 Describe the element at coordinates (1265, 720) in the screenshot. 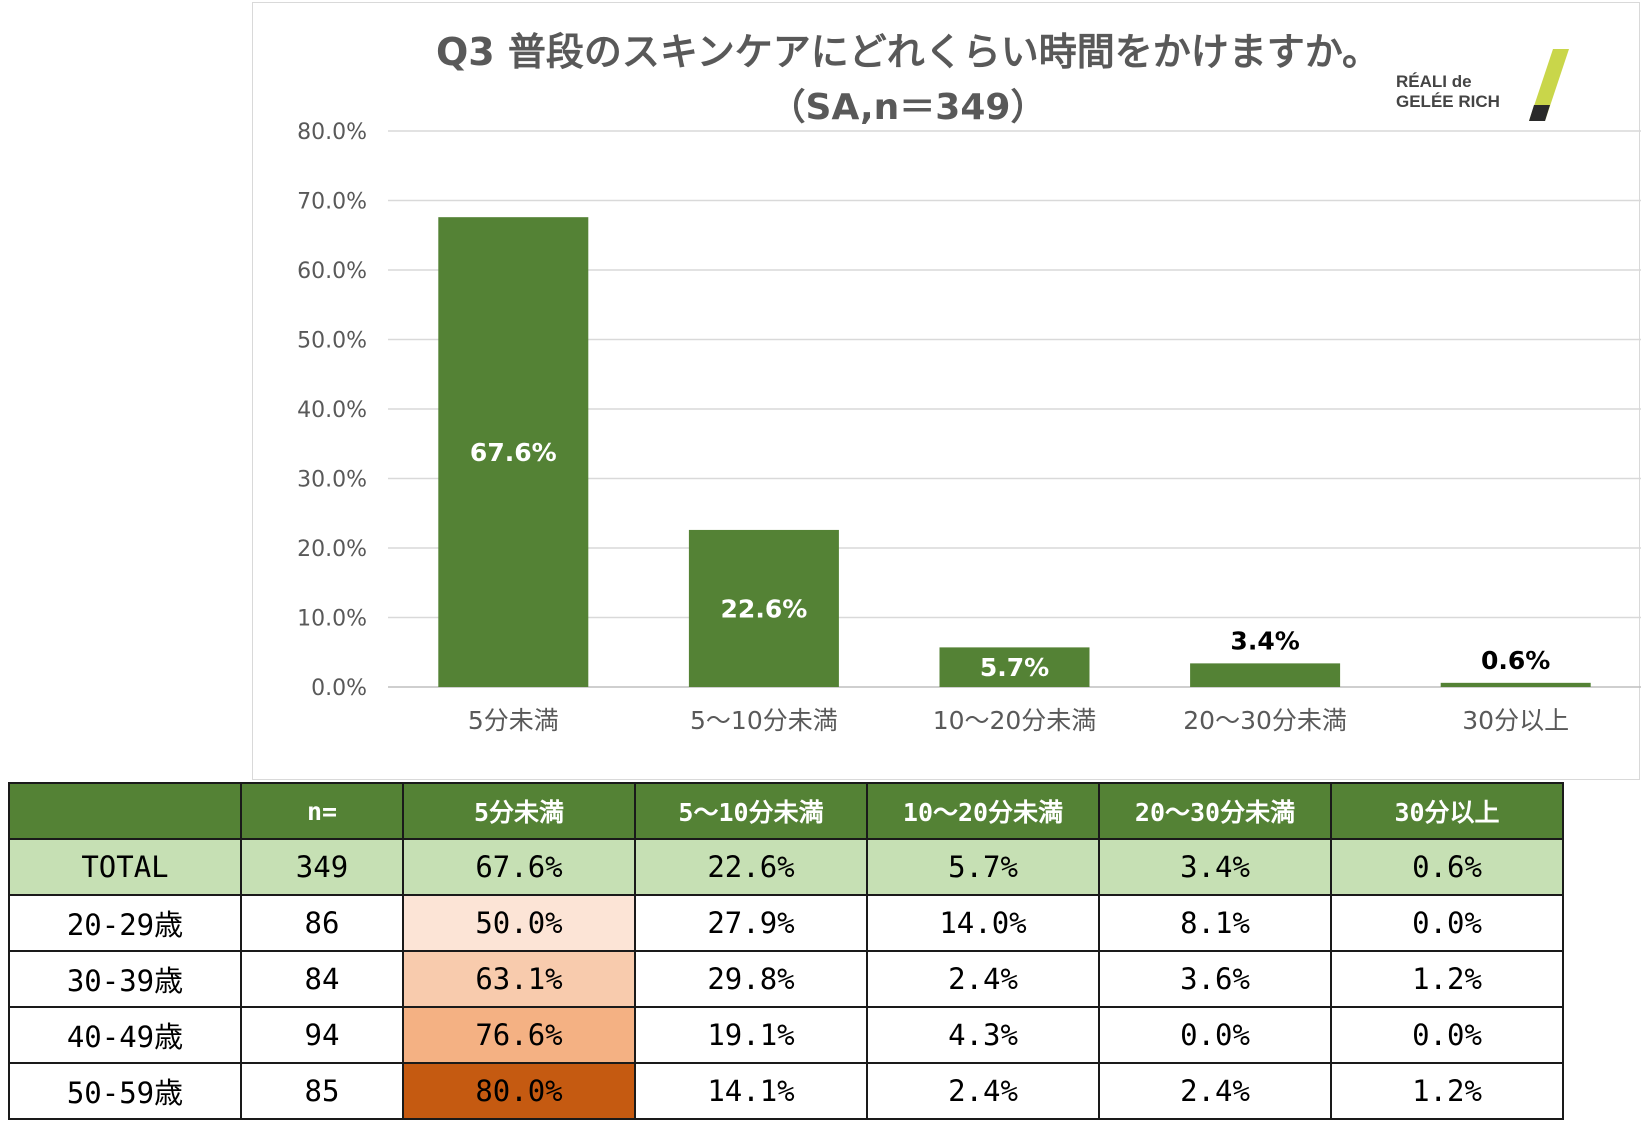

I see `x-category-label: 20～30分未満` at that location.